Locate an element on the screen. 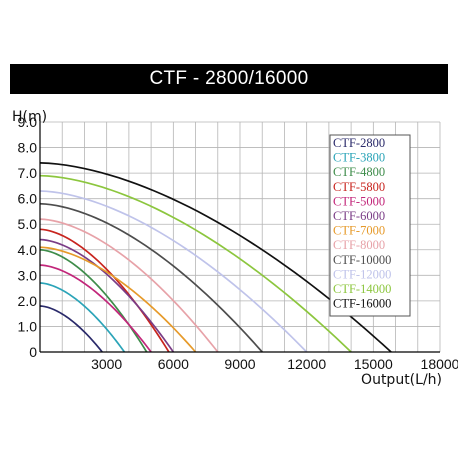  x-tick-label: 3000 is located at coordinates (106, 364).